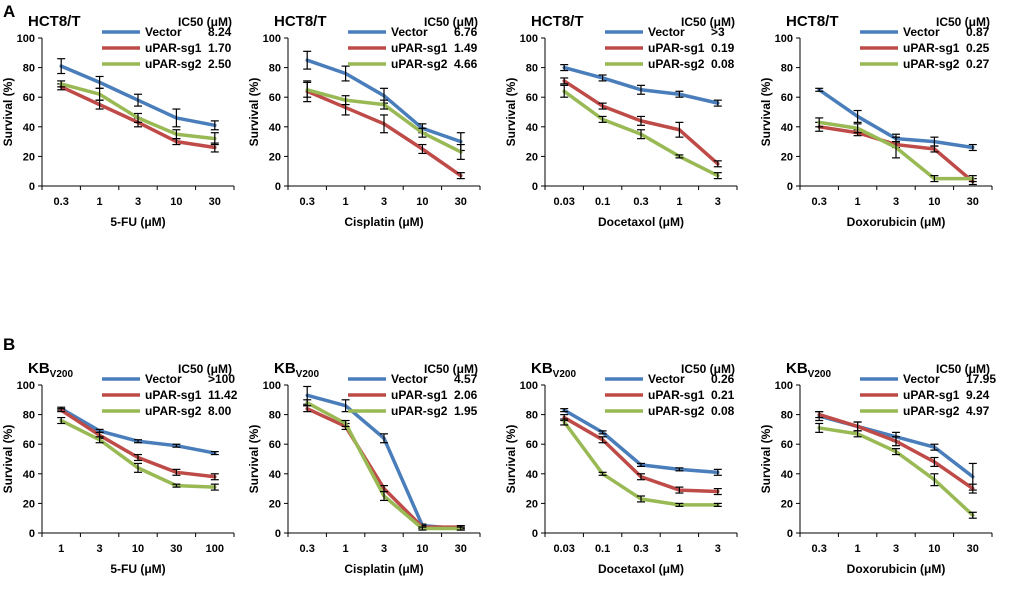 The height and width of the screenshot is (615, 1030). Describe the element at coordinates (223, 395) in the screenshot. I see `ic50-value: 11.42` at that location.